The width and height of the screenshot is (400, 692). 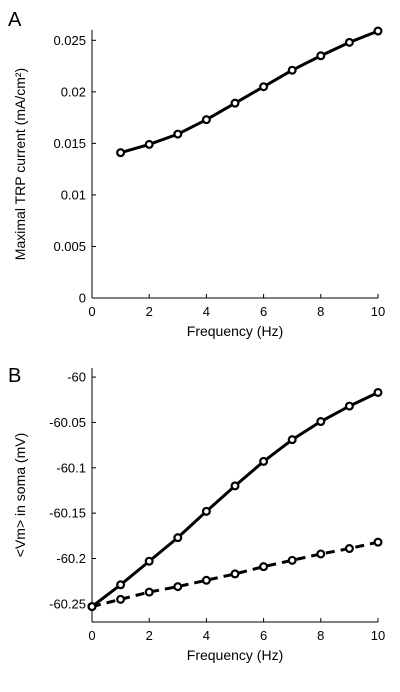 I want to click on panel-b-x-tick-label: 8, so click(x=320, y=635).